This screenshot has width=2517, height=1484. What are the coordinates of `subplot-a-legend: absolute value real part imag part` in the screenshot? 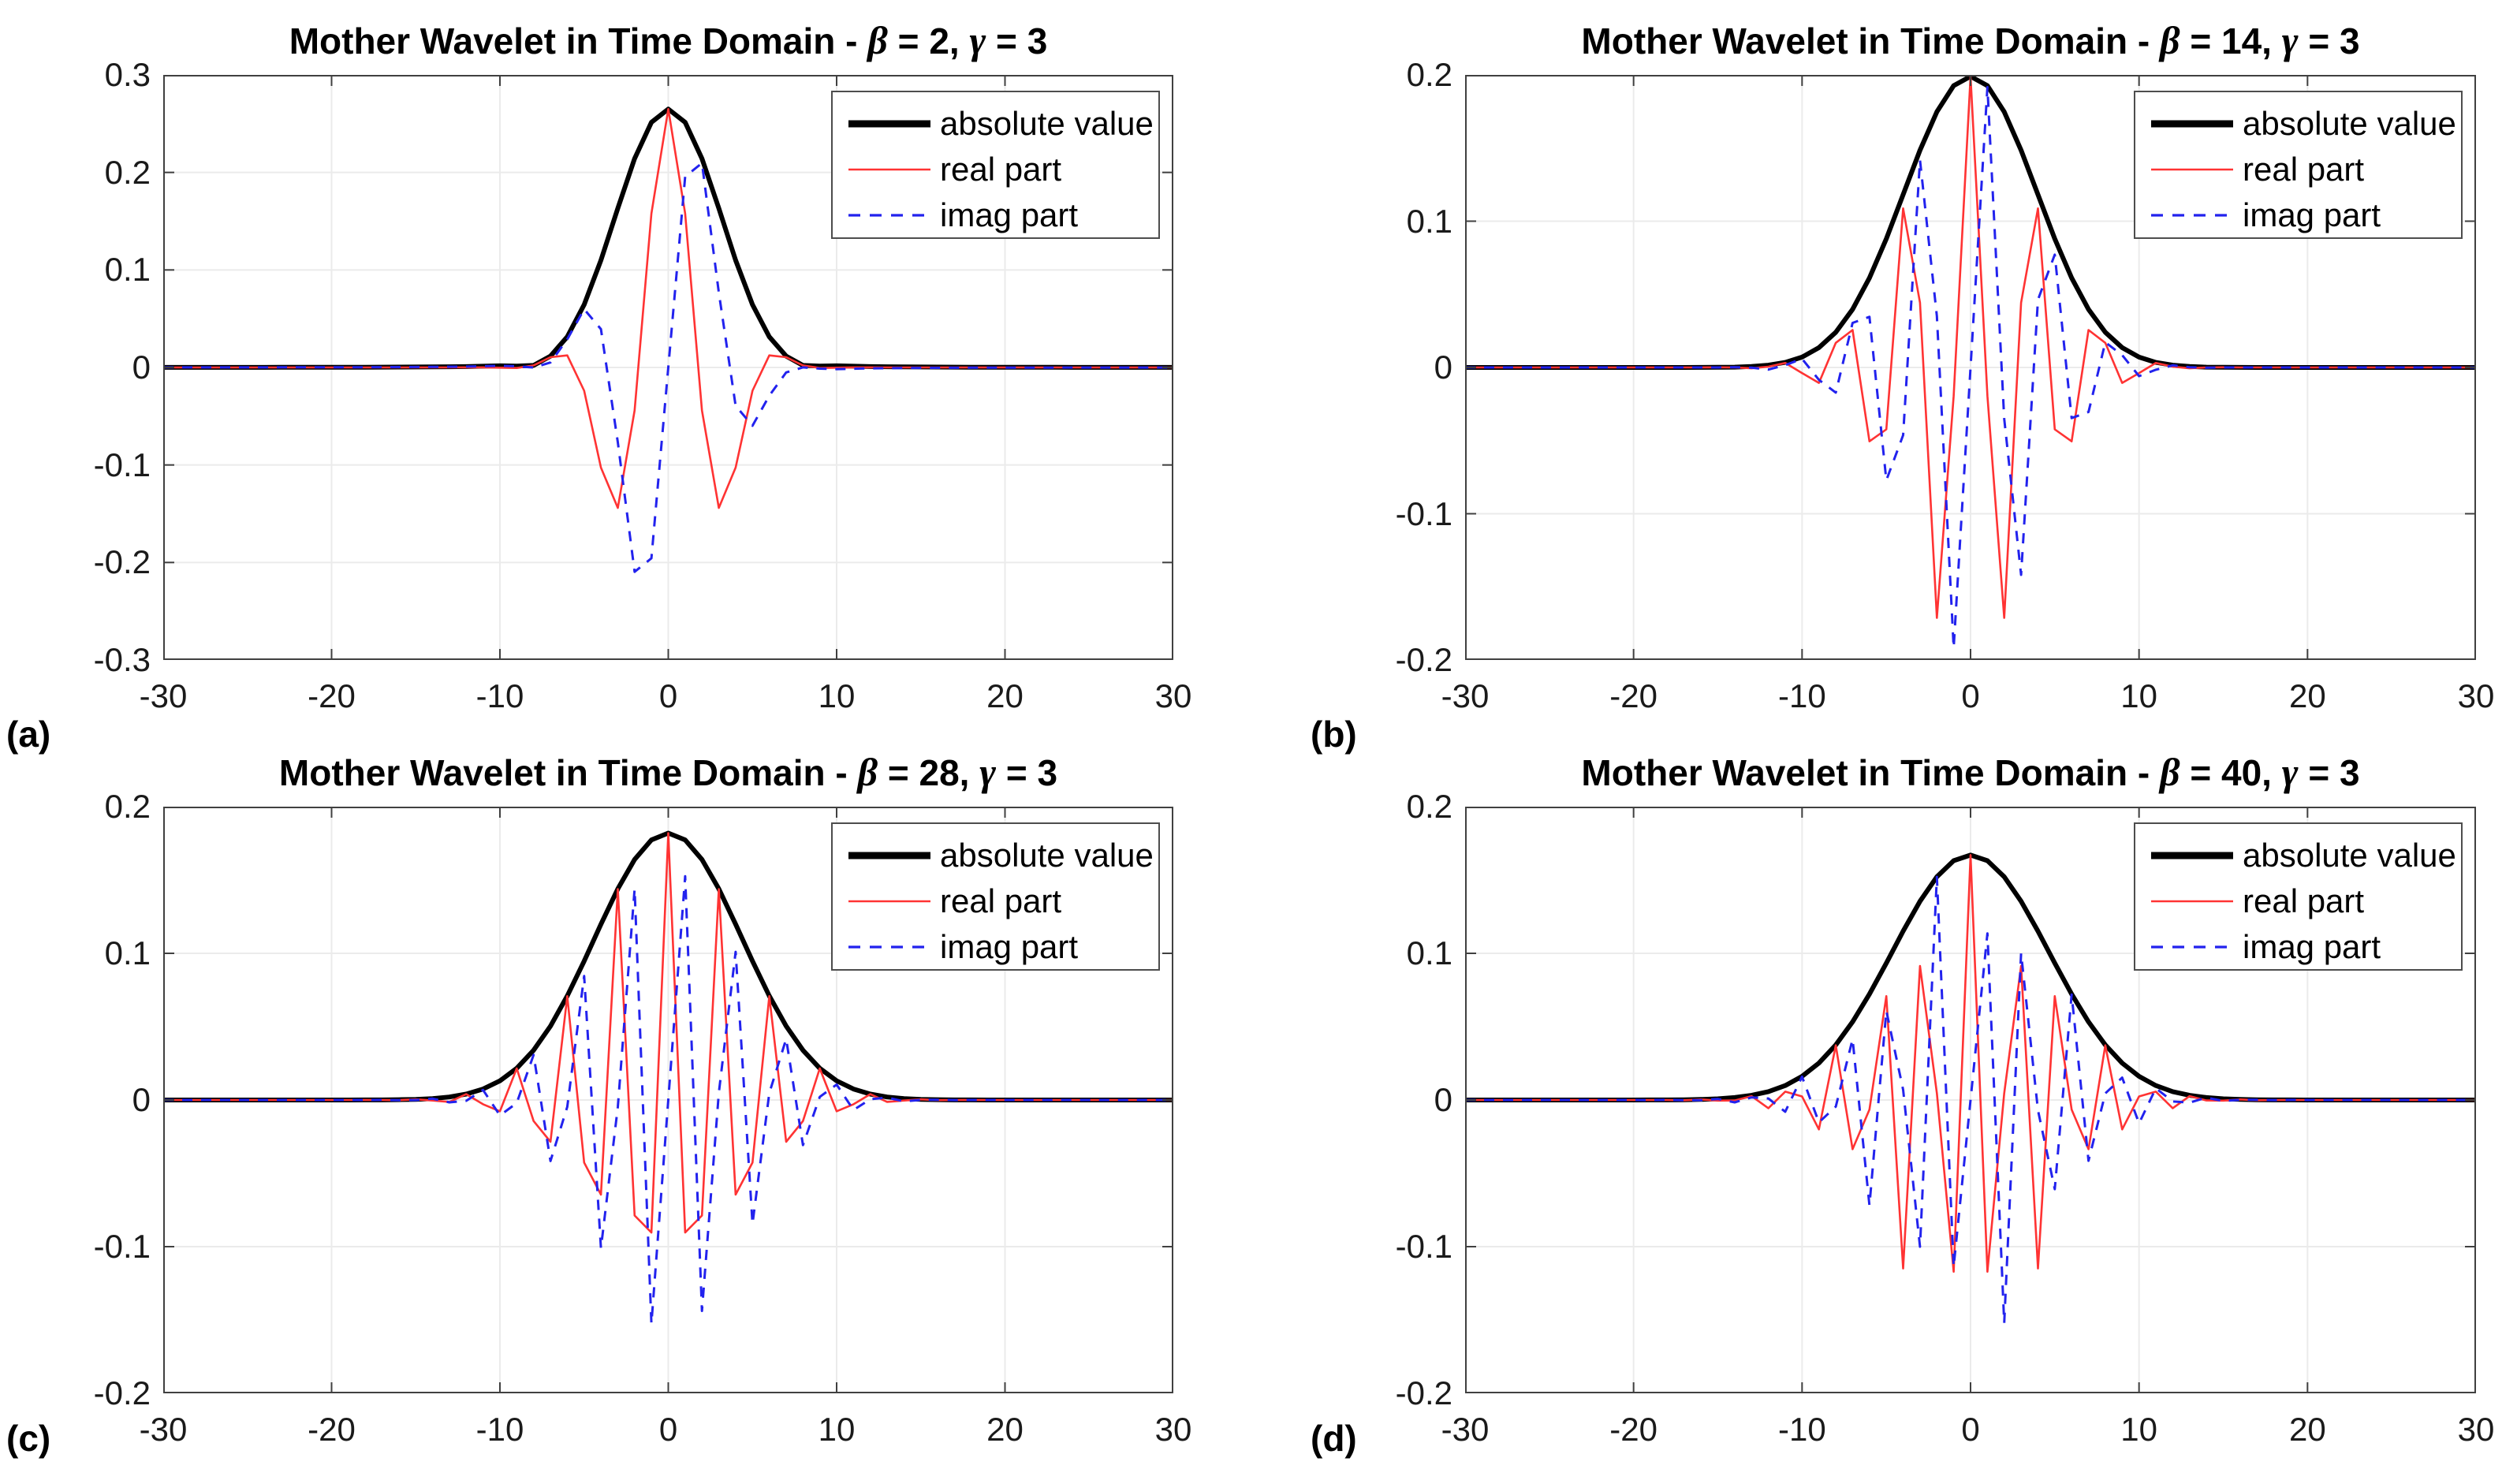 It's located at (995, 165).